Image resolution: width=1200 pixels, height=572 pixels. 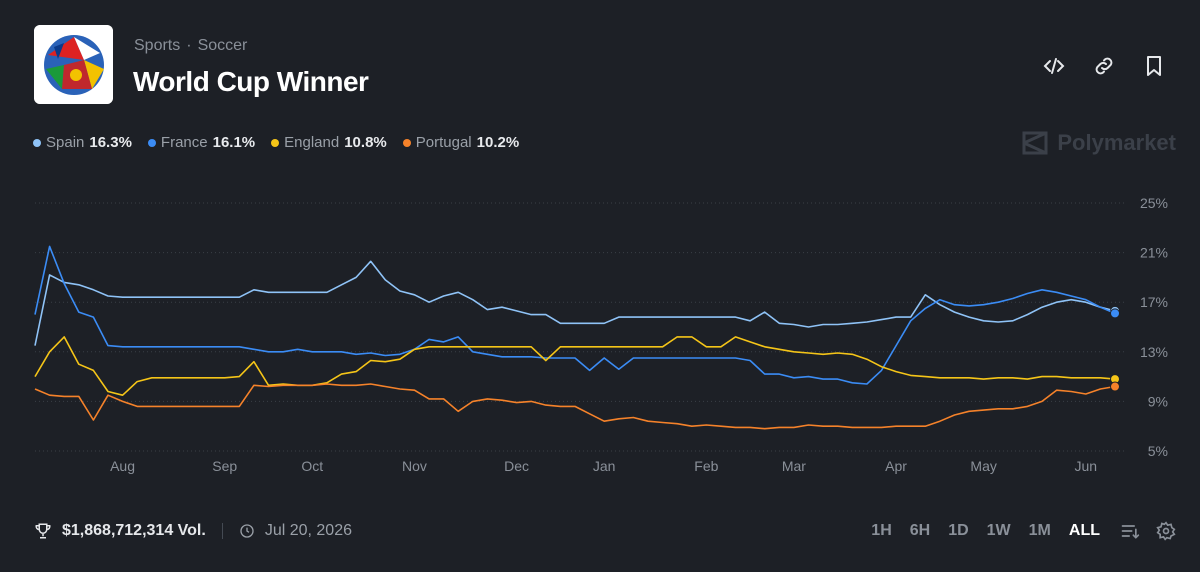 I want to click on legend-value: 16.3%, so click(x=110, y=142).